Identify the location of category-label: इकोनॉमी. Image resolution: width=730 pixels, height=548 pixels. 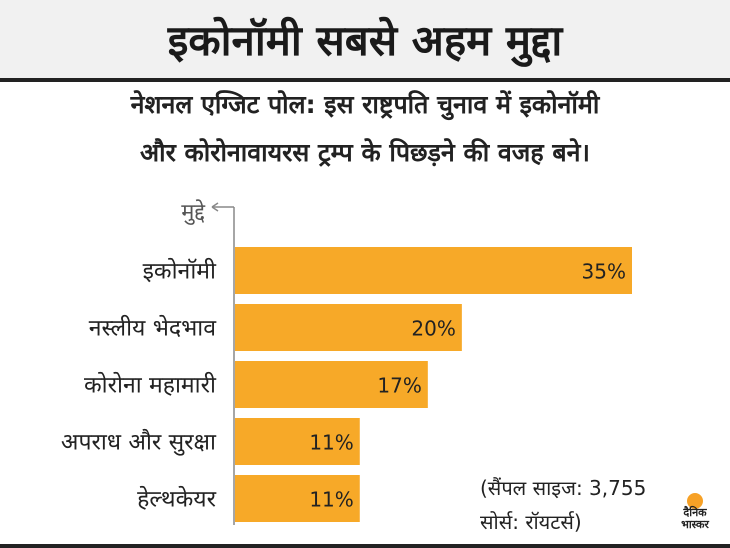
(180, 271).